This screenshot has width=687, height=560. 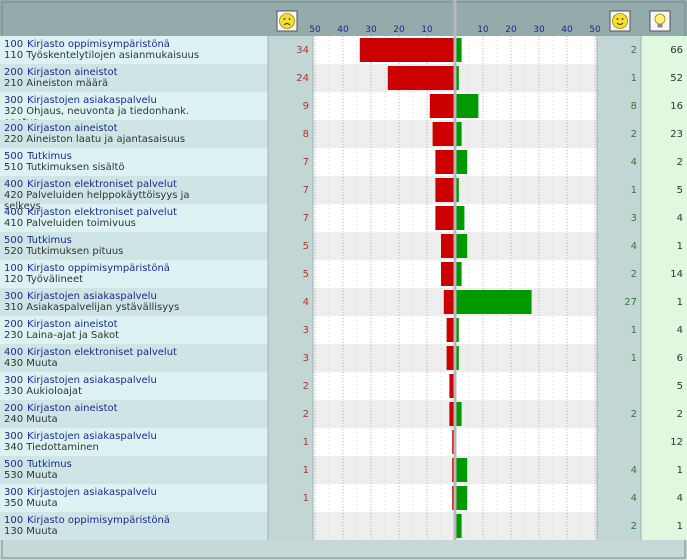 I want to click on idea-count: 14, so click(x=676, y=274).